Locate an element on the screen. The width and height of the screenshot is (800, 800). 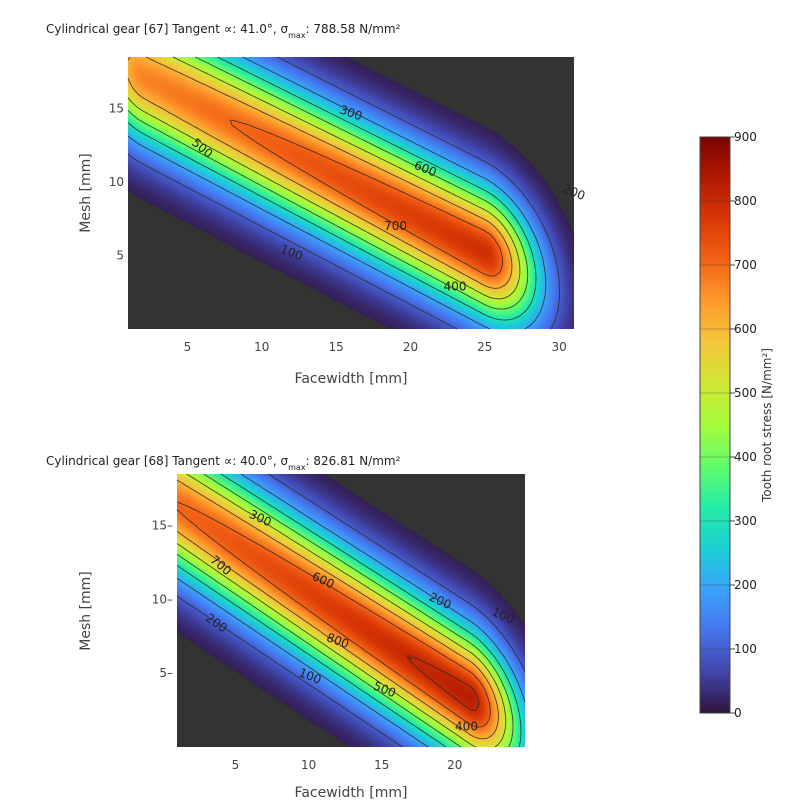
colorbar-tick-label: 100 is located at coordinates (745, 649).